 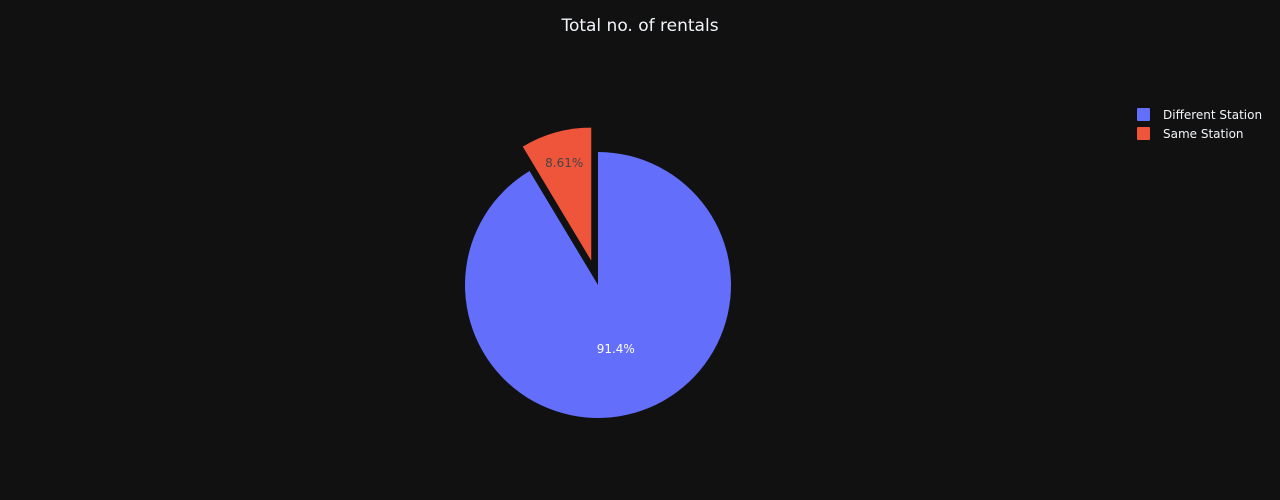 I want to click on pie-slice-labels: 91.4% 8.61%, so click(x=590, y=256).